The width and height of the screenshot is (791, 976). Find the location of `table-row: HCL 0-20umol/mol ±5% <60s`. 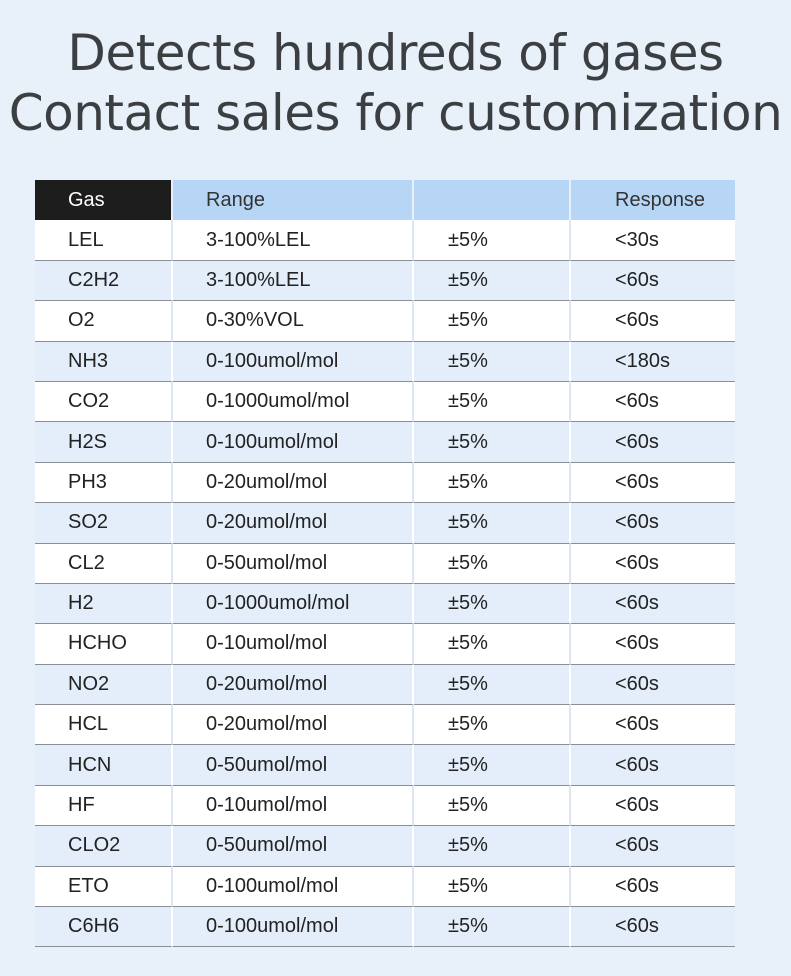

table-row: HCL 0-20umol/mol ±5% <60s is located at coordinates (385, 725).